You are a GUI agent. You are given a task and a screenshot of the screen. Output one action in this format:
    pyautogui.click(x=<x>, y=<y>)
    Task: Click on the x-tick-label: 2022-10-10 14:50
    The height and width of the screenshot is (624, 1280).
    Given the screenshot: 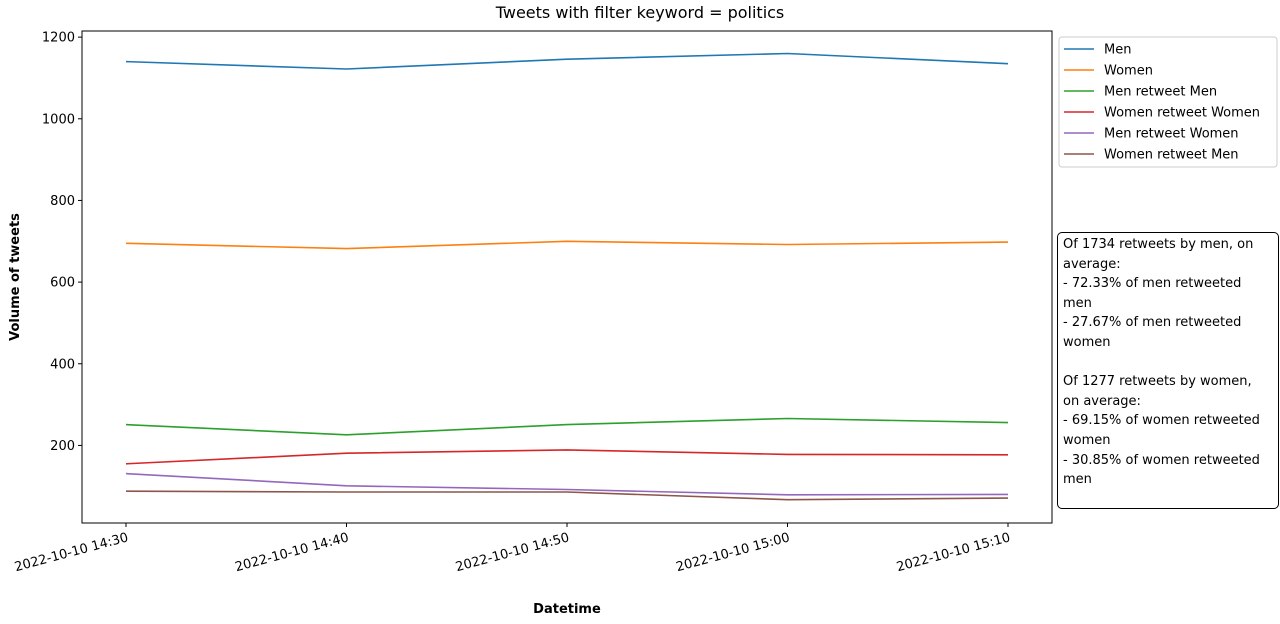 What is the action you would take?
    pyautogui.click(x=512, y=552)
    